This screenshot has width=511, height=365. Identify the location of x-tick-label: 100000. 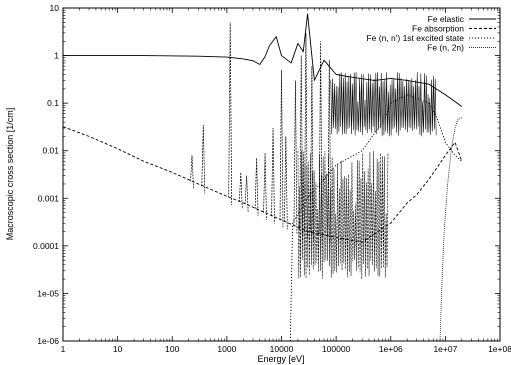
(336, 349).